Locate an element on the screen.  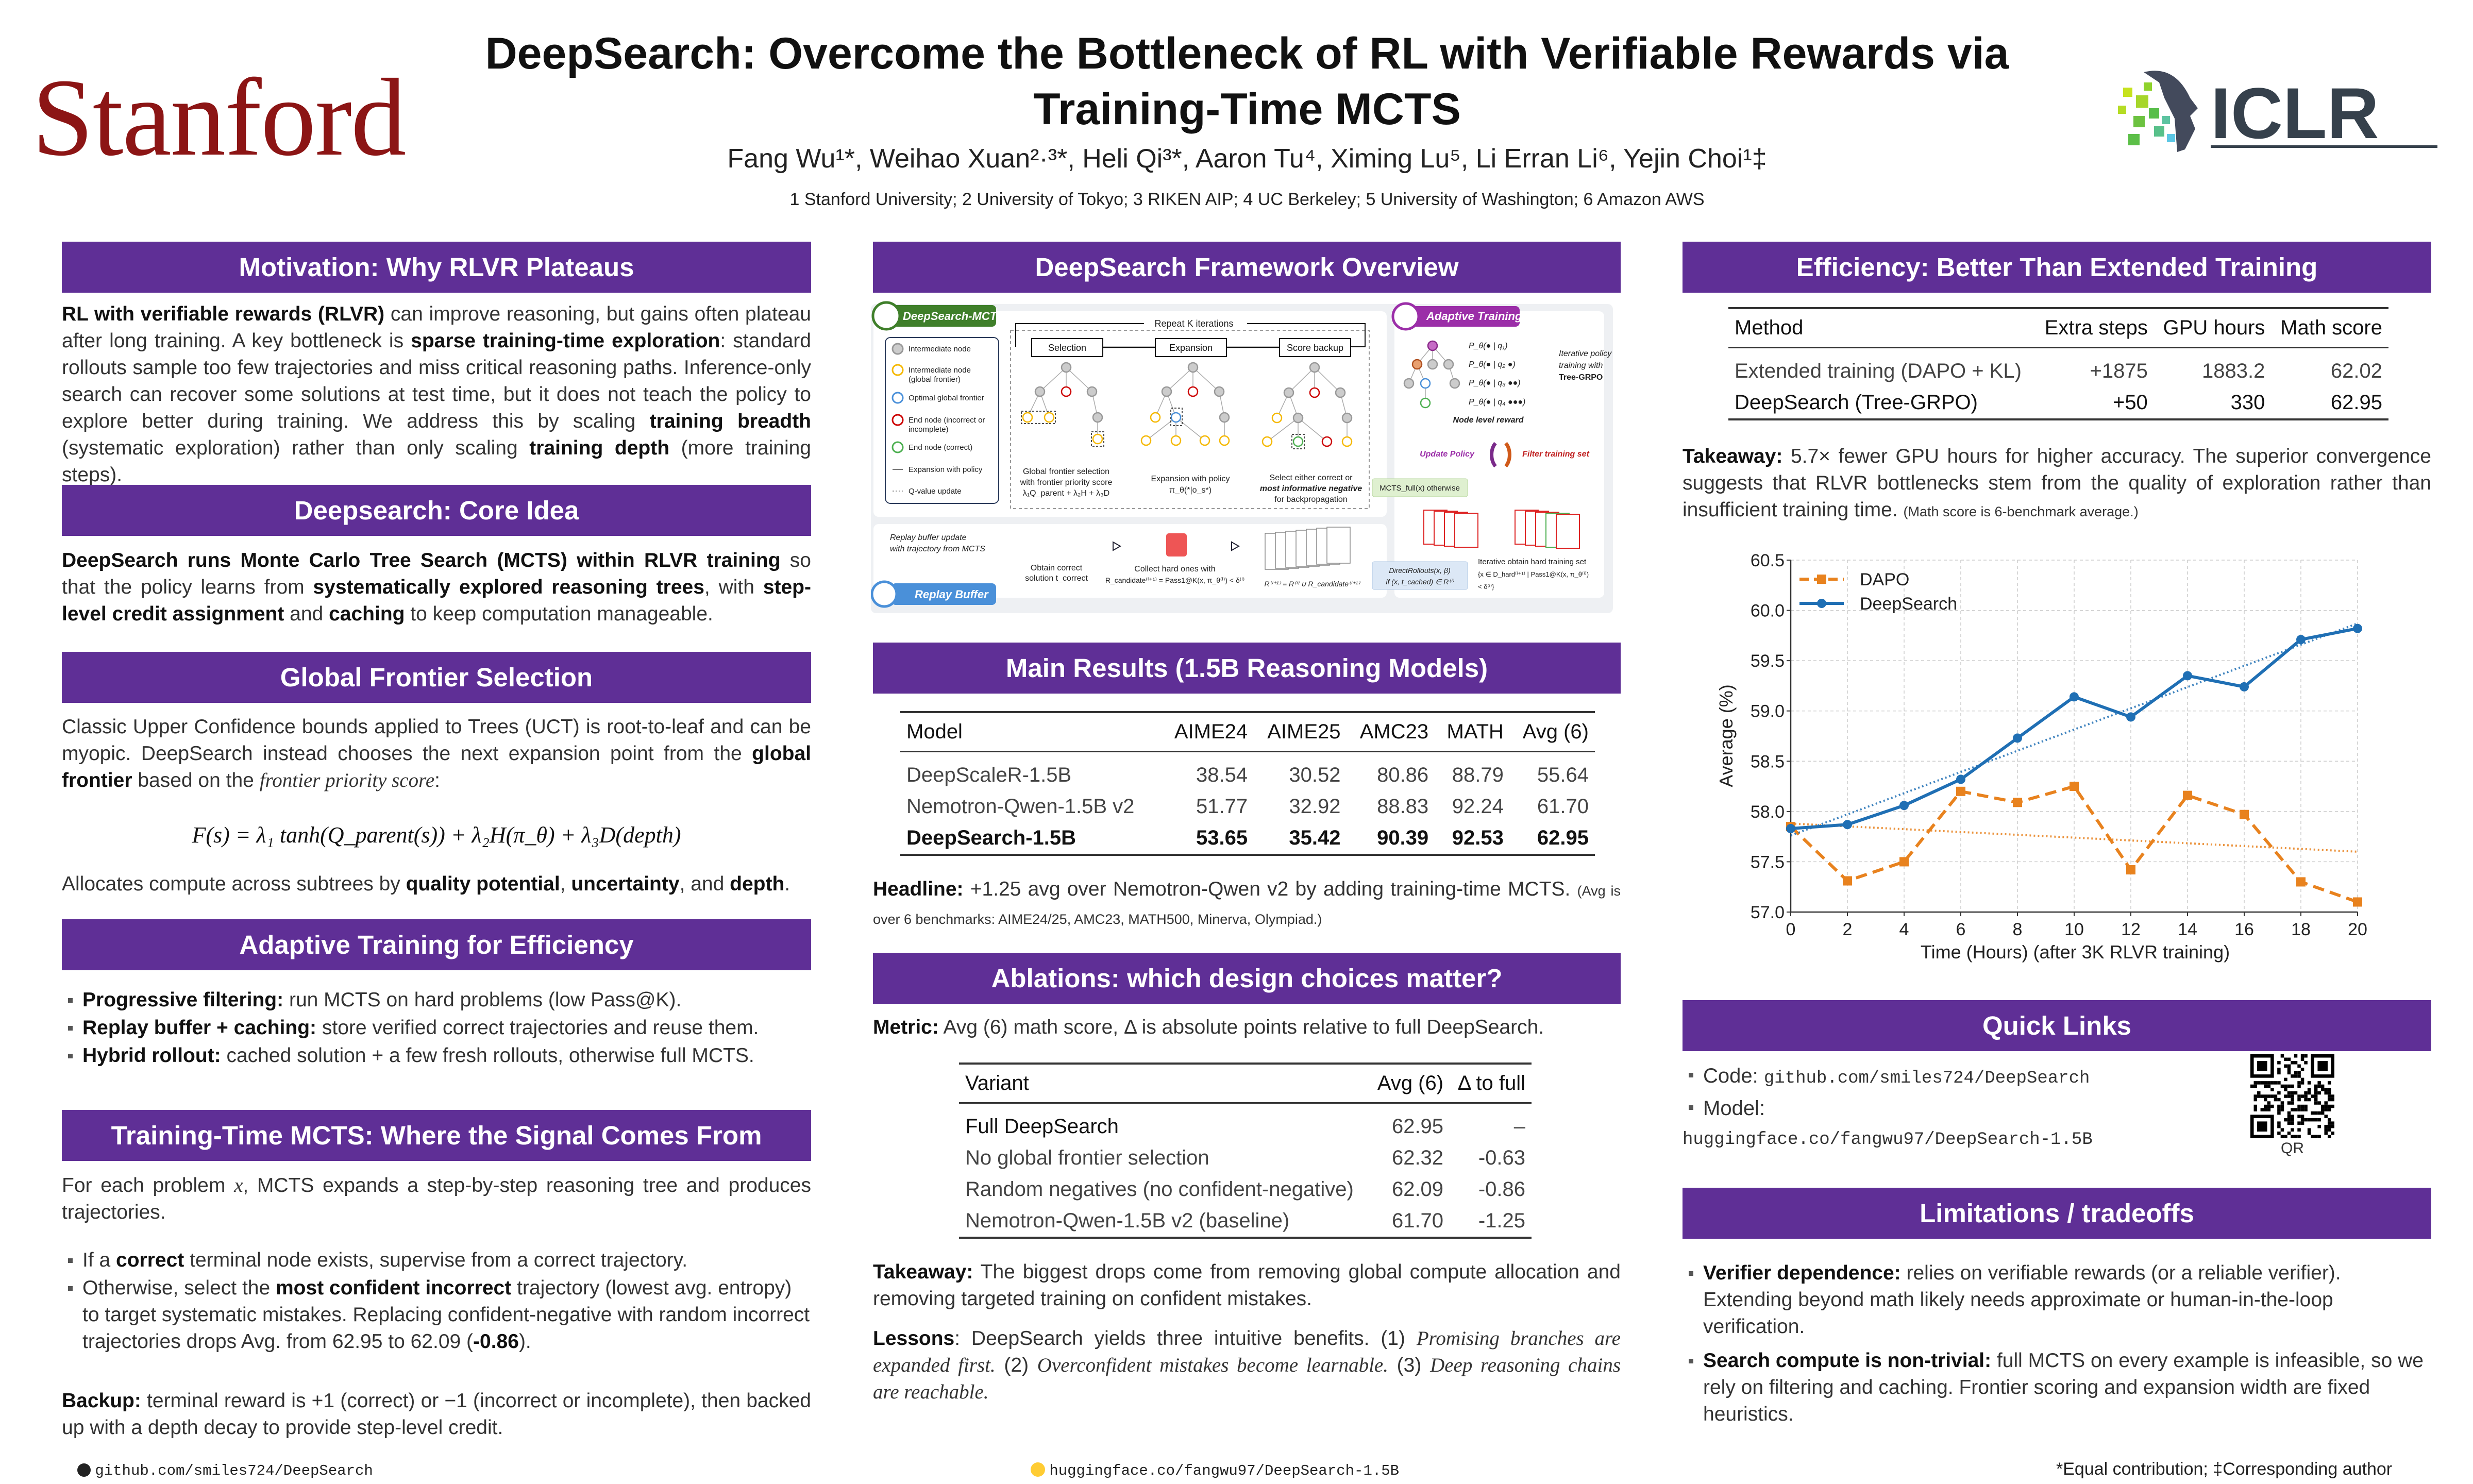
table-cell: 38.54 is located at coordinates (1222, 775).